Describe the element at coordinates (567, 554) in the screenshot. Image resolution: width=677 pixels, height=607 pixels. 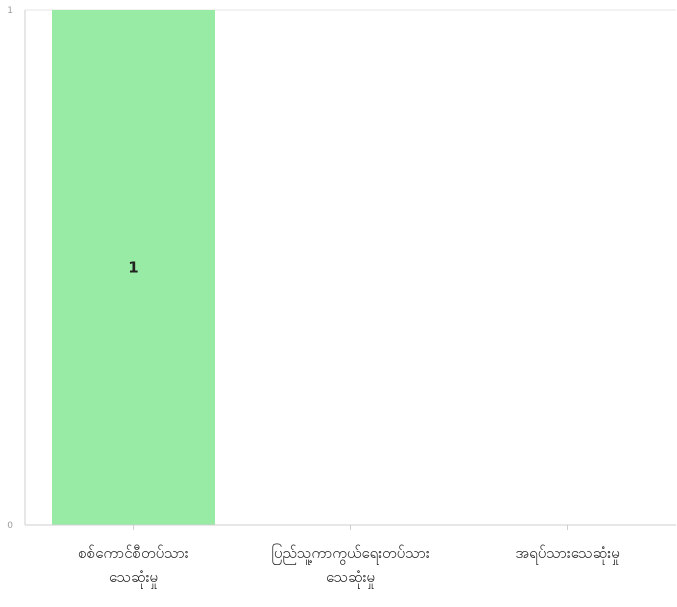
I see `x-category-label: အရပ်သားသေဆုံးမှု` at that location.